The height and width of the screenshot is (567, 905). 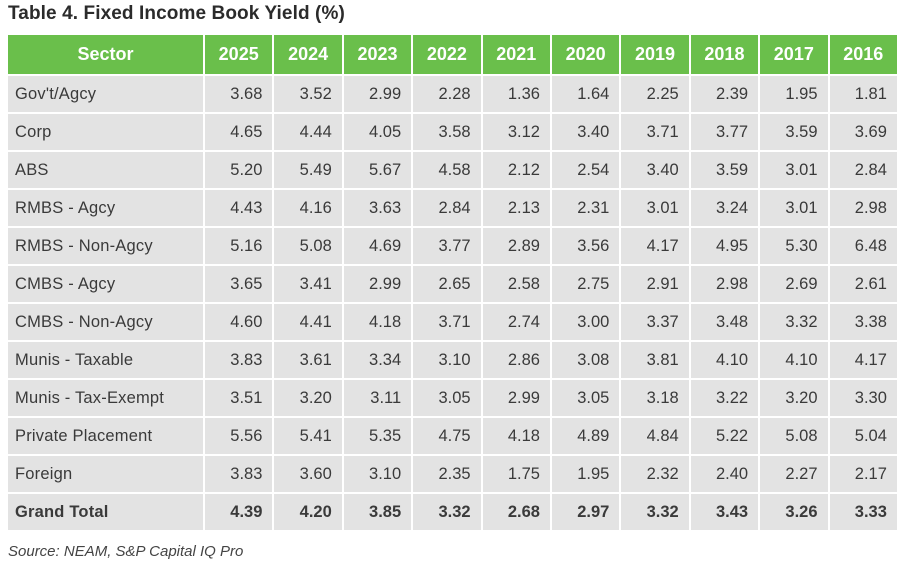 What do you see at coordinates (724, 436) in the screenshot?
I see `yield-cell: 5.22` at bounding box center [724, 436].